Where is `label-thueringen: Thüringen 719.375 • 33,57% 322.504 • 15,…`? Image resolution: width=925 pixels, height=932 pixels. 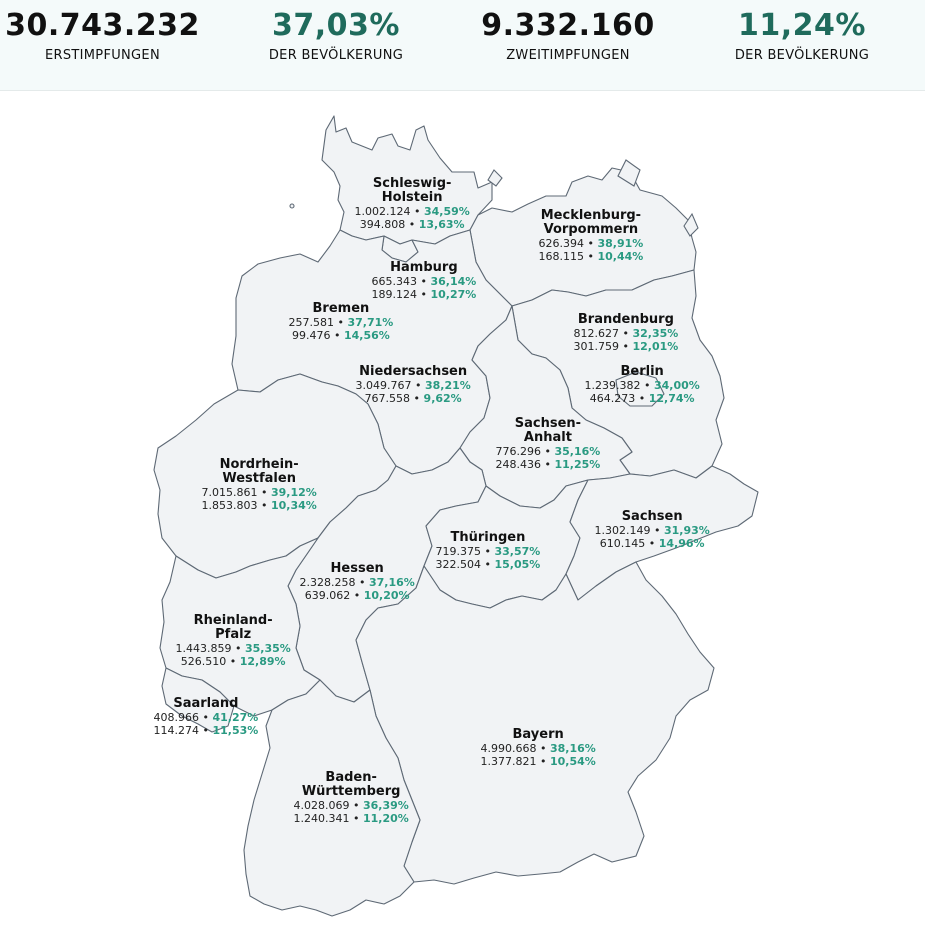 label-thueringen: Thüringen 719.375 • 33,57% 322.504 • 15,… is located at coordinates (488, 551).